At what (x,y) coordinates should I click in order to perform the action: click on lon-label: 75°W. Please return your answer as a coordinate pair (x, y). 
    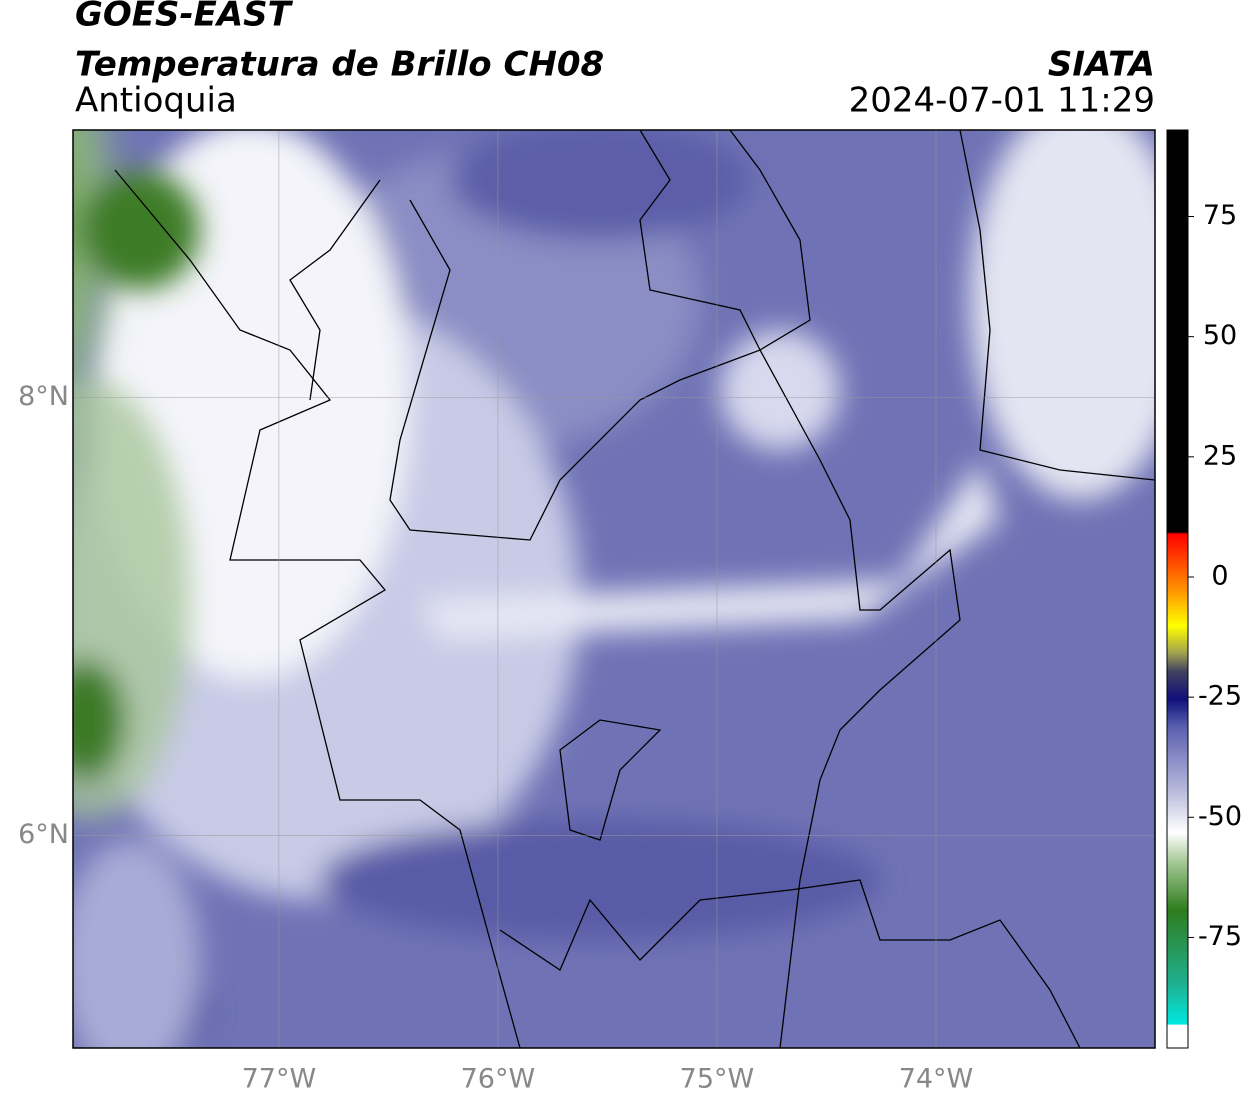
    Looking at the image, I should click on (717, 1079).